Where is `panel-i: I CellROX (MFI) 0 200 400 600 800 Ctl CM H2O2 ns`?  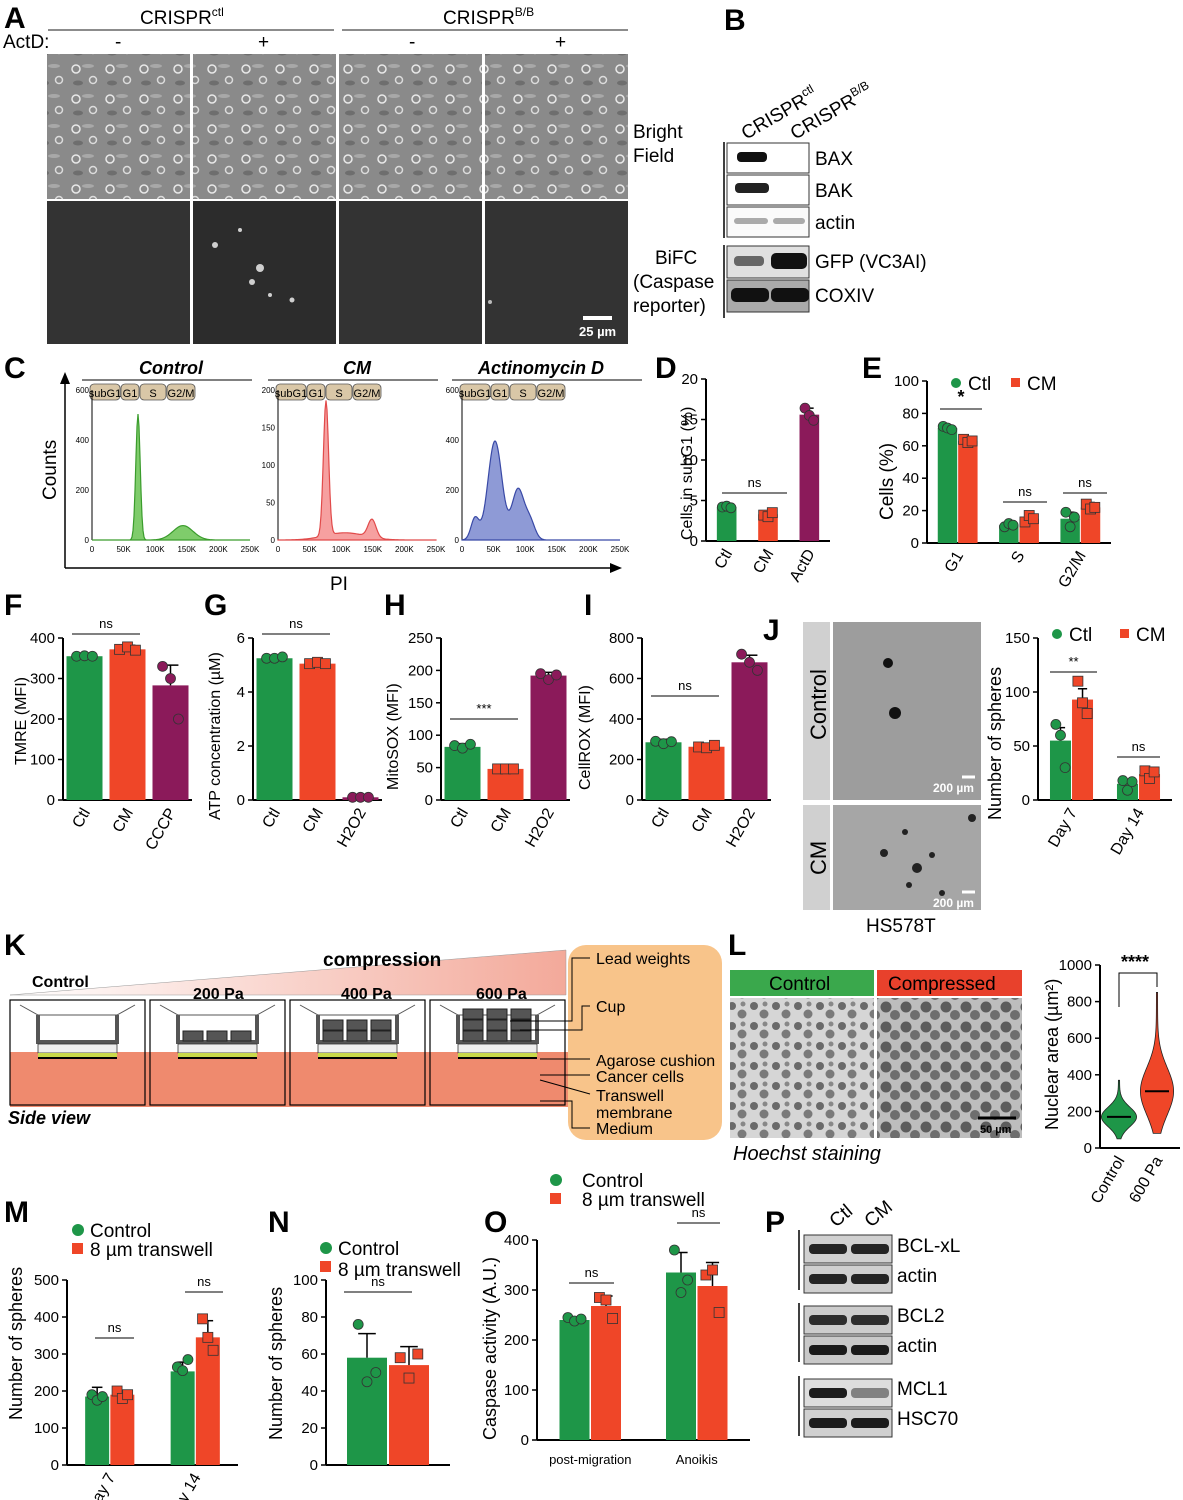 panel-i: I CellROX (MFI) 0 200 400 600 800 Ctl CM H2O2 ns is located at coordinates (674, 719).